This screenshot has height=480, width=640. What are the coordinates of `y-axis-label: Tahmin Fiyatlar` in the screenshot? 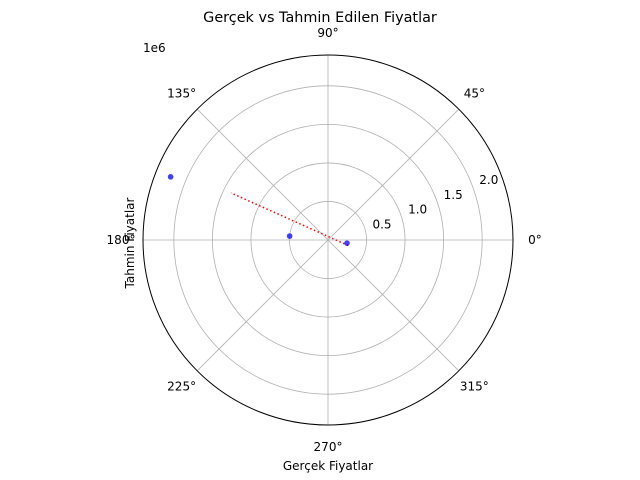 It's located at (130, 243).